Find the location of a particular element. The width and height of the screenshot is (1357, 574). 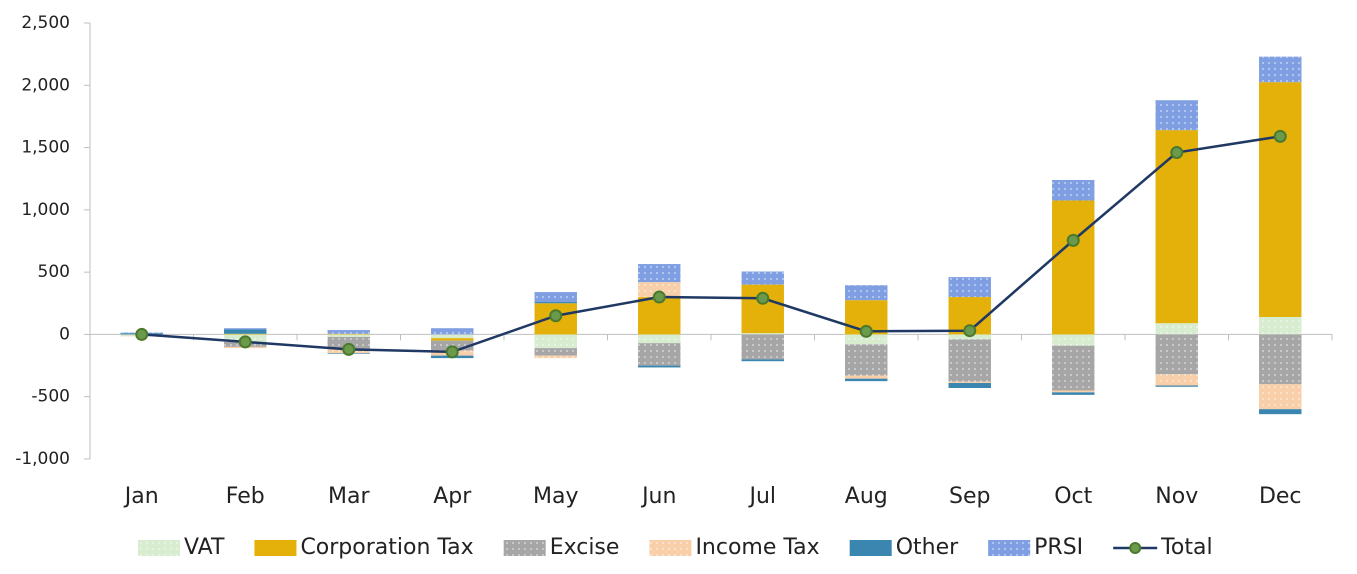

x-tick-label: Oct is located at coordinates (1073, 496).